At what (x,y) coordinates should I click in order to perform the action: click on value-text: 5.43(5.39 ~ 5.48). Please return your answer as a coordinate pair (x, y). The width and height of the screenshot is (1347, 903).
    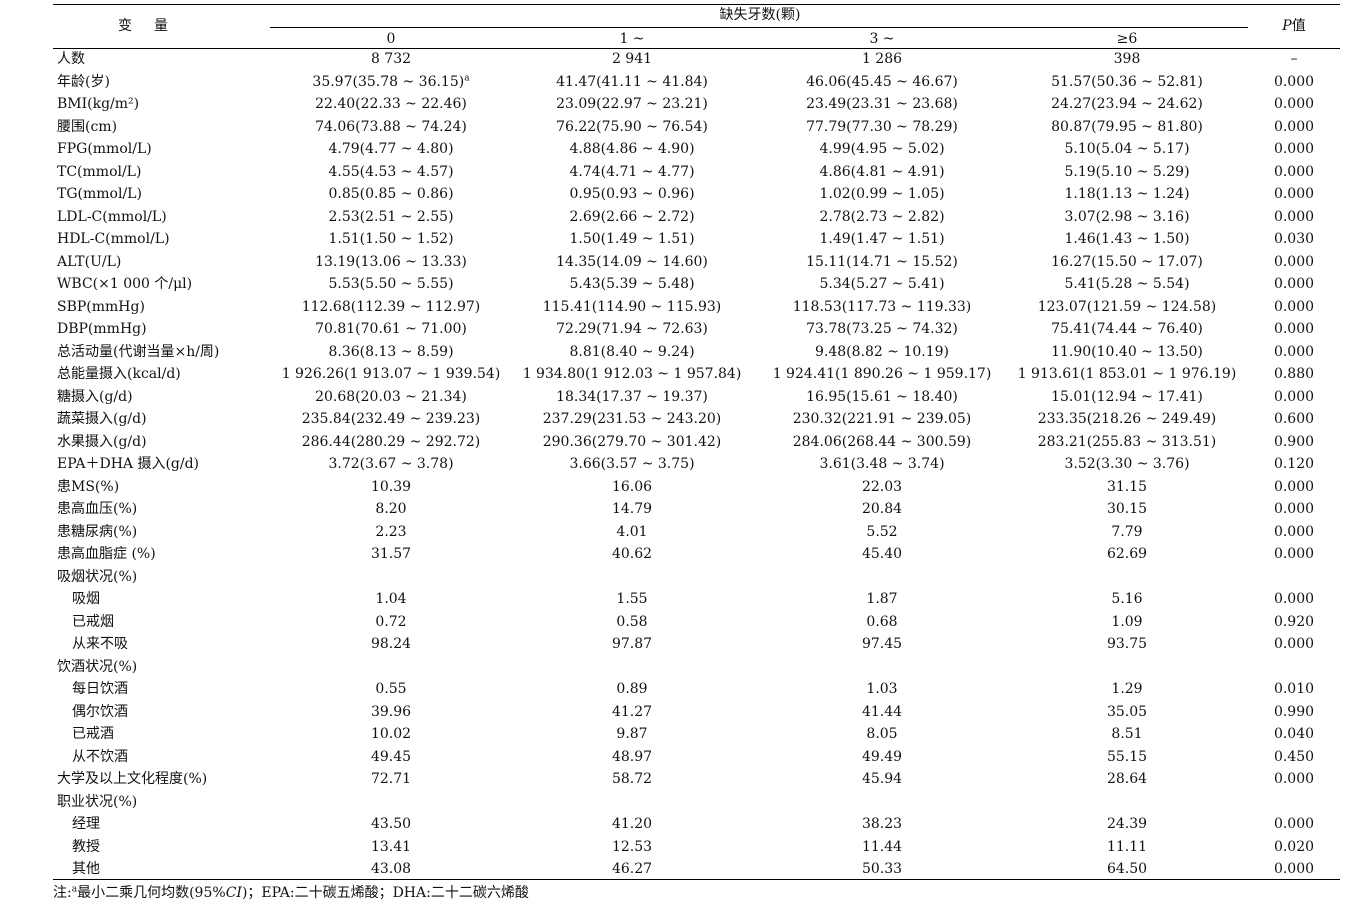
    Looking at the image, I should click on (632, 284).